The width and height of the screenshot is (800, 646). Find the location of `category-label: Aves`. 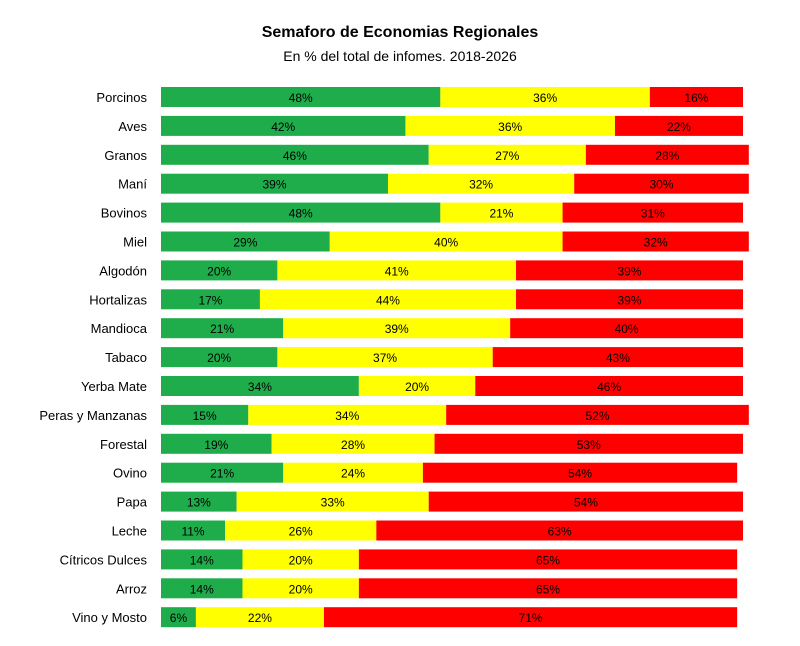

category-label: Aves is located at coordinates (132, 126).